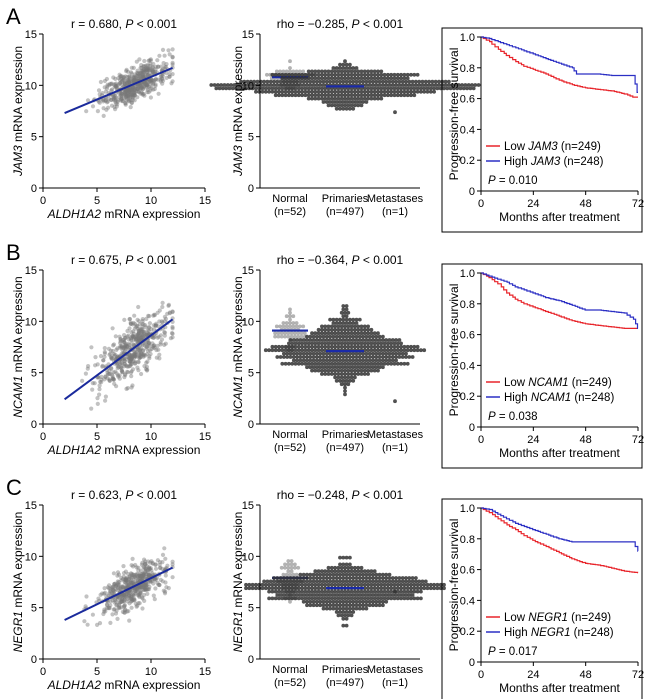 The image size is (653, 699). What do you see at coordinates (155, 495) in the screenshot?
I see `scatter-title-part-2: < 0.001` at bounding box center [155, 495].